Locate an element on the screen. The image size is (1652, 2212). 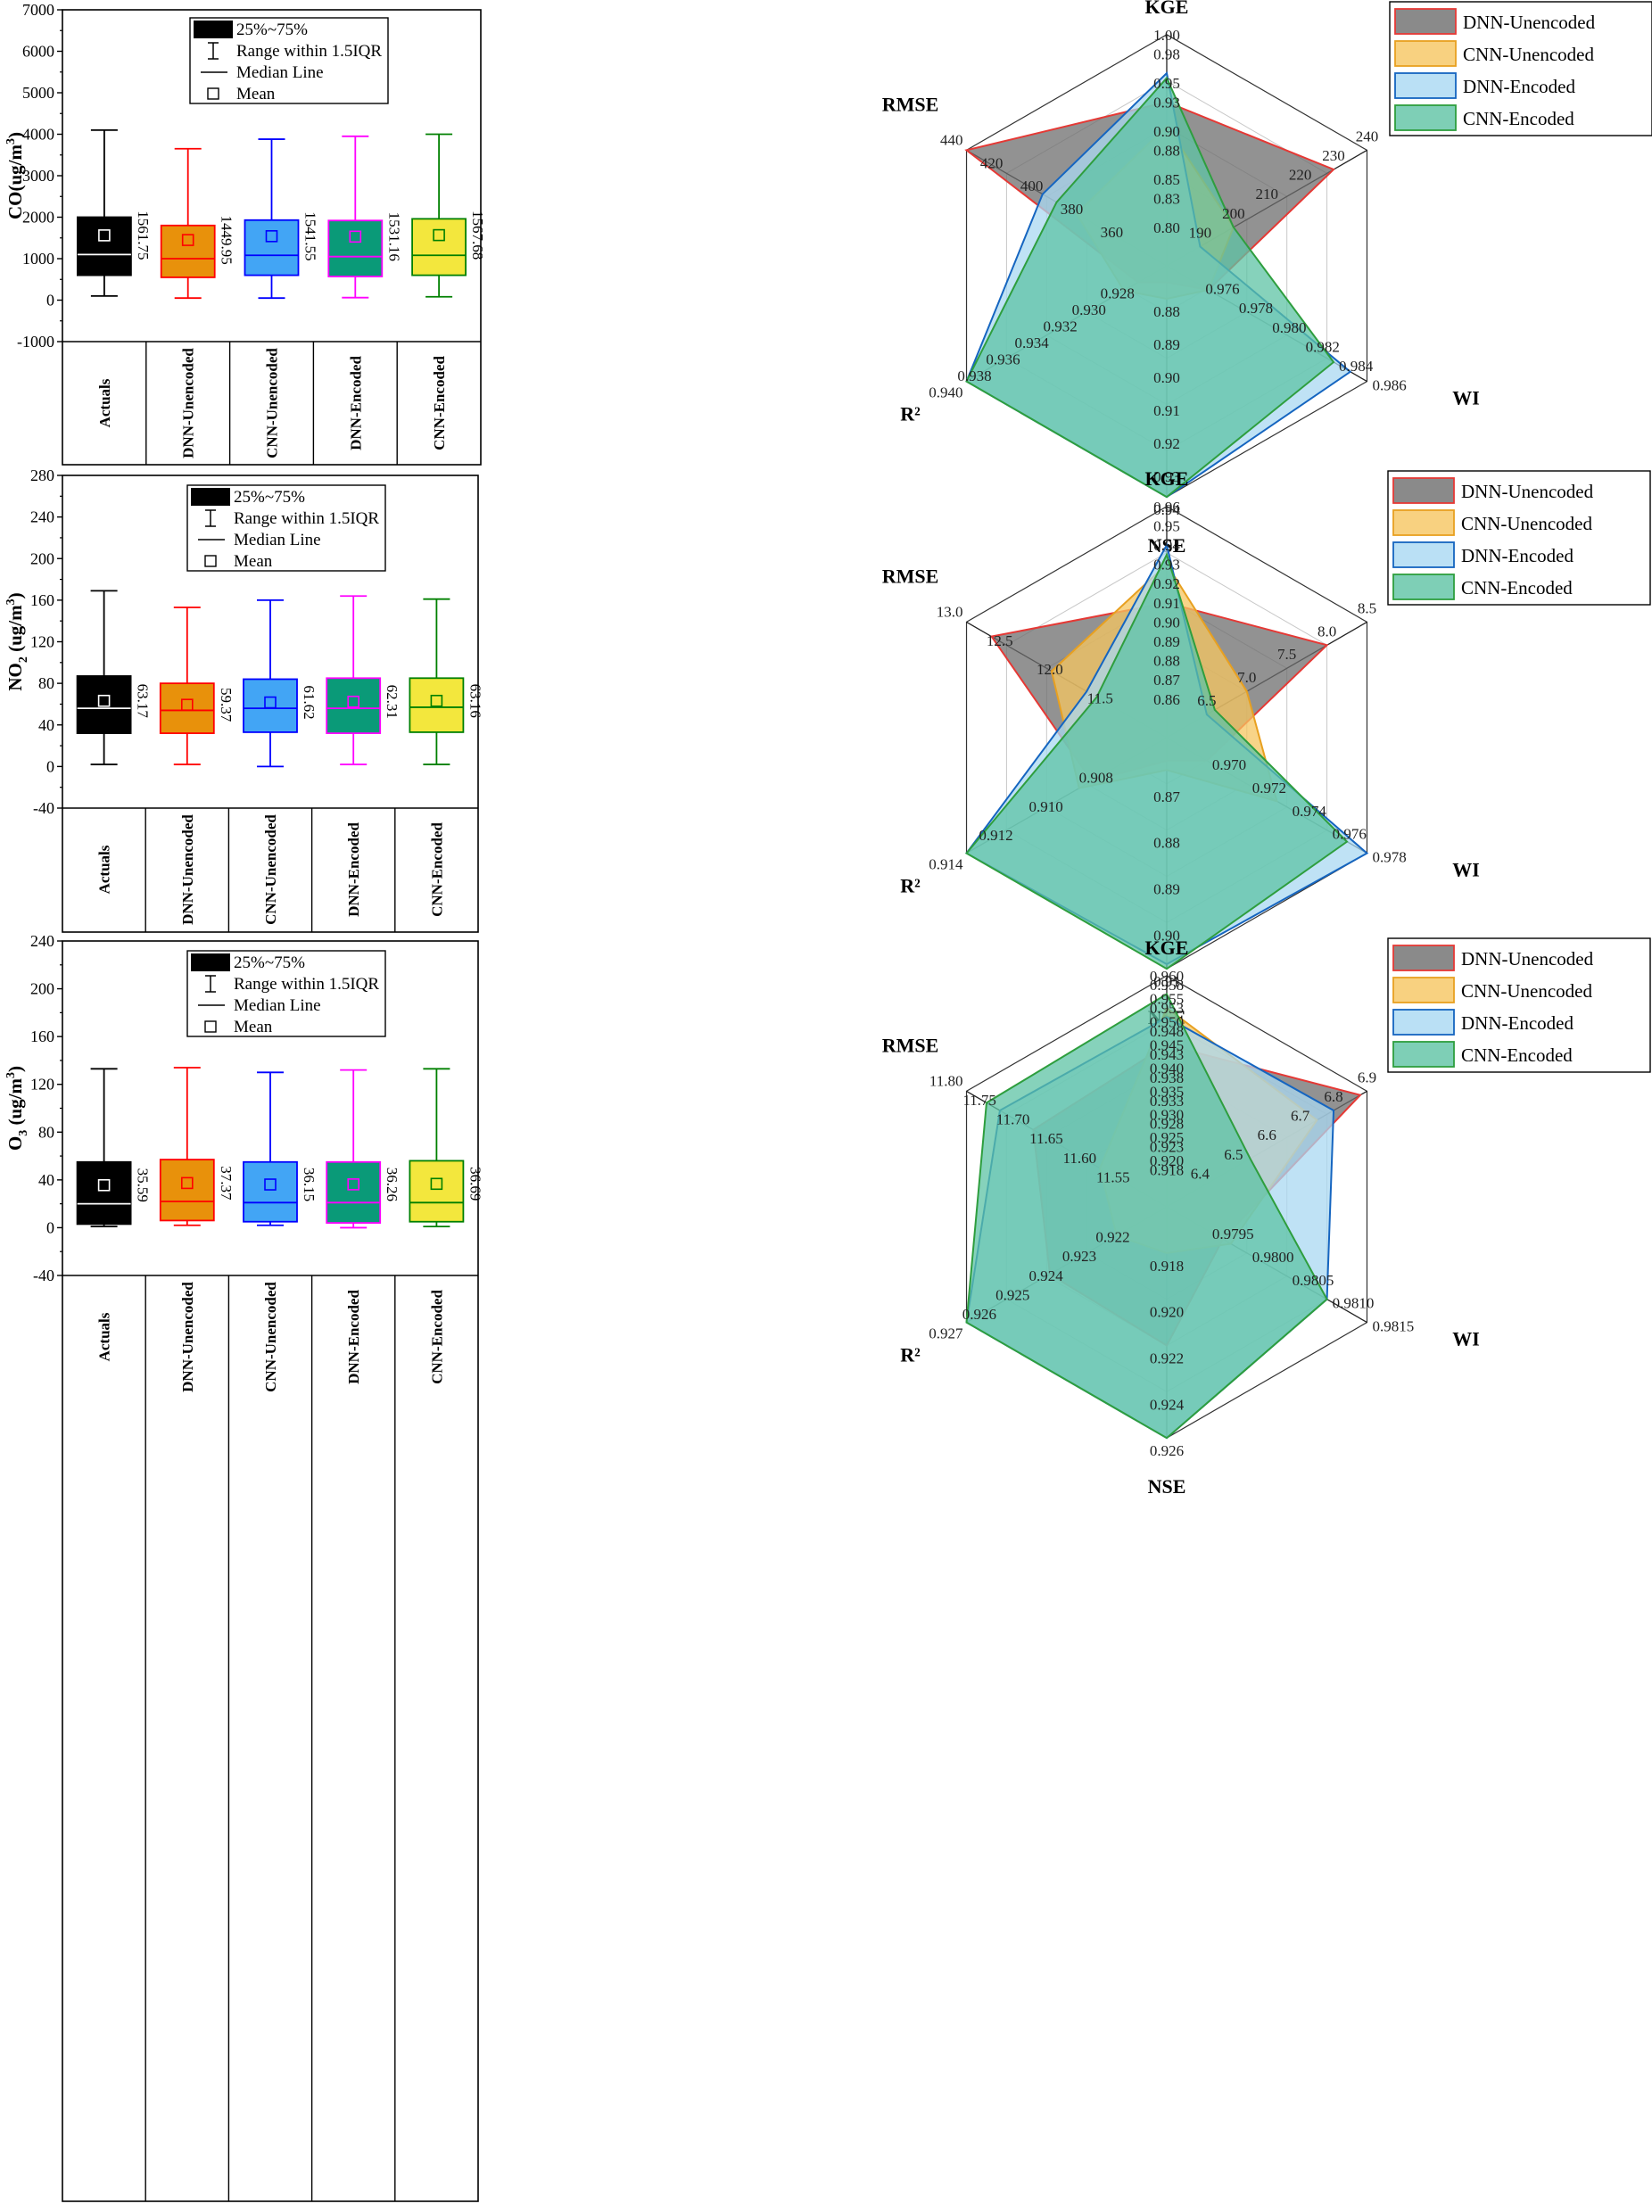
radar-tick-label: 380 is located at coordinates (1072, 210).